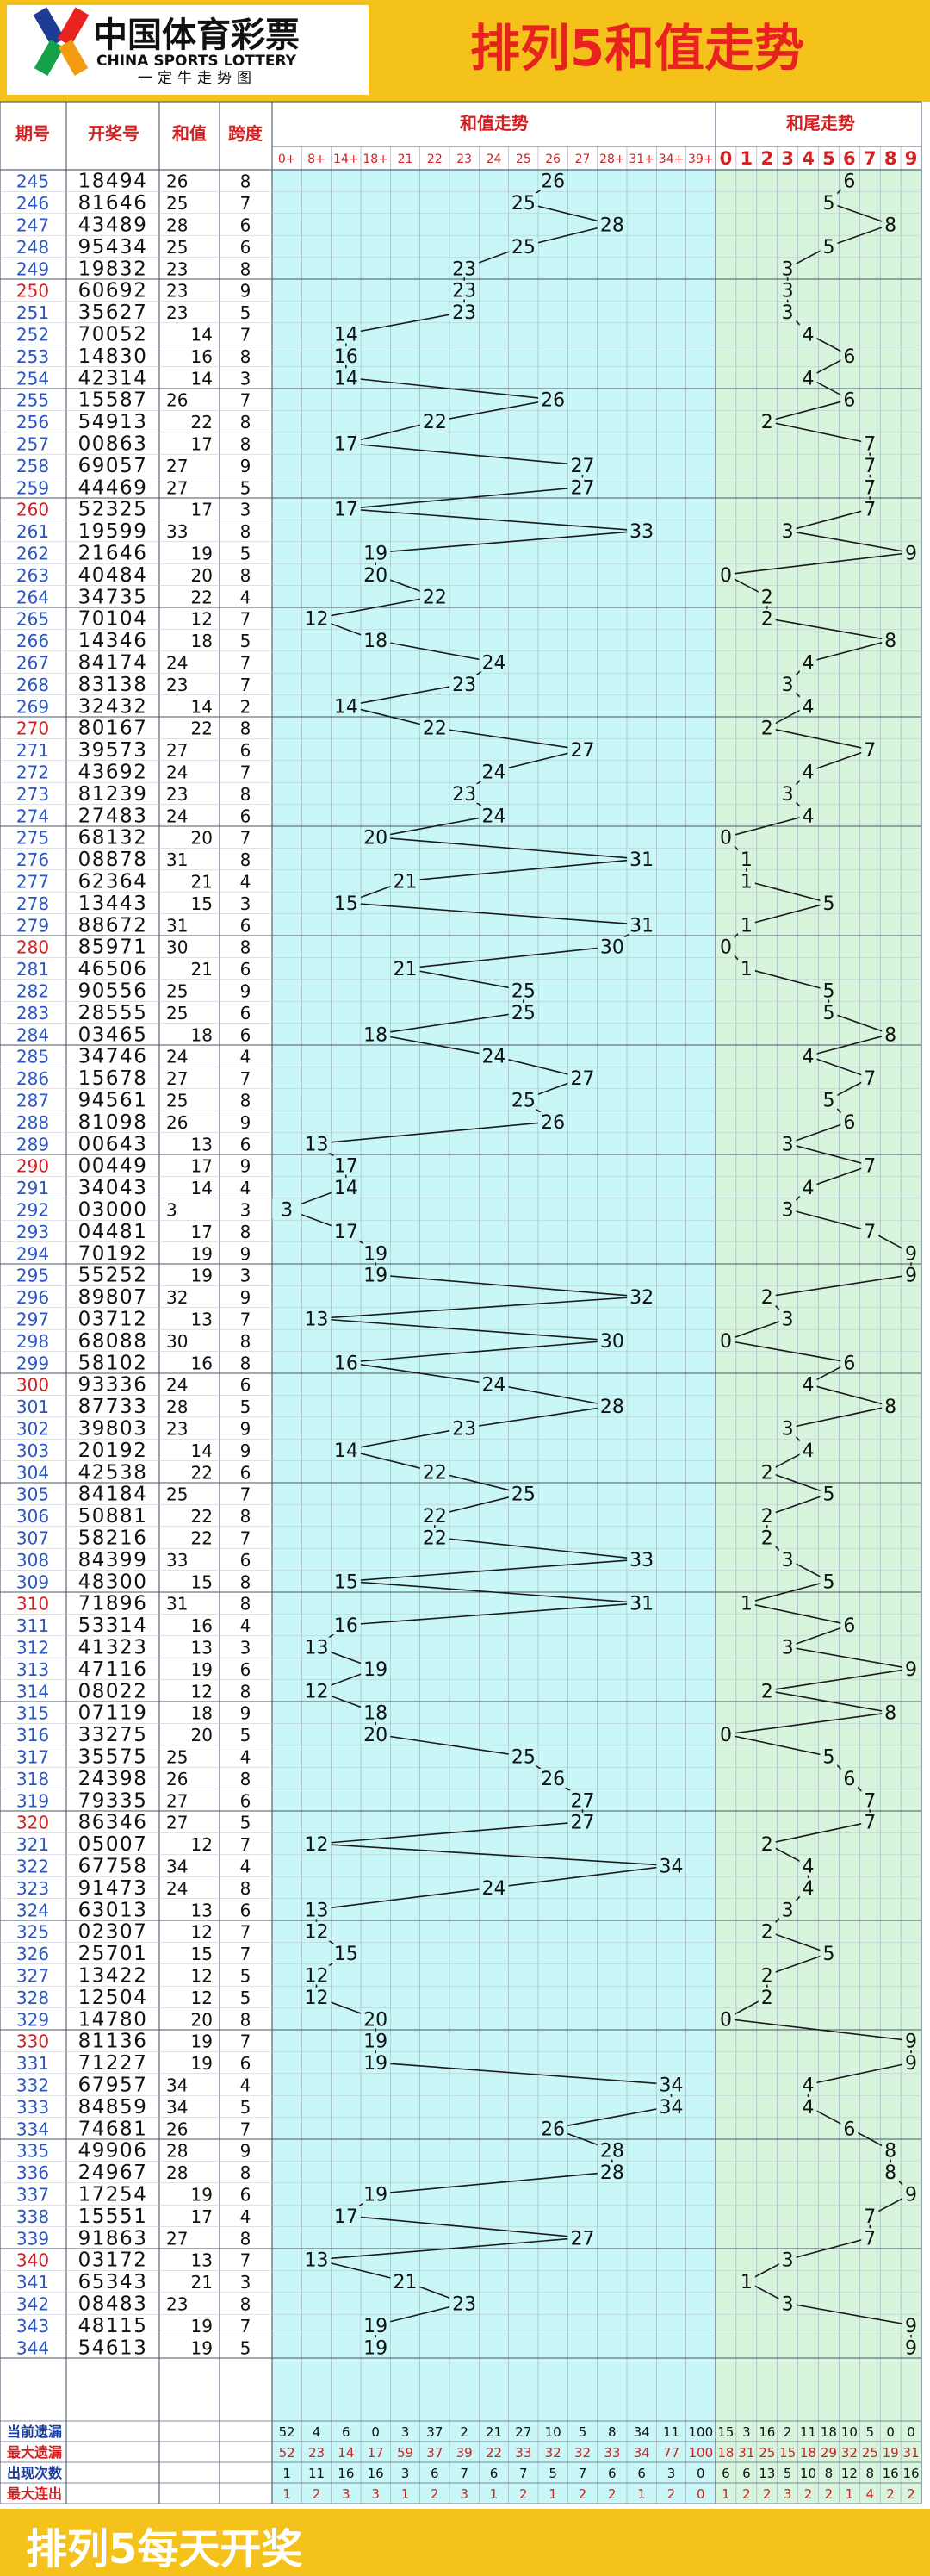 Image resolution: width=930 pixels, height=2576 pixels. I want to click on sum-value: 31, so click(177, 1605).